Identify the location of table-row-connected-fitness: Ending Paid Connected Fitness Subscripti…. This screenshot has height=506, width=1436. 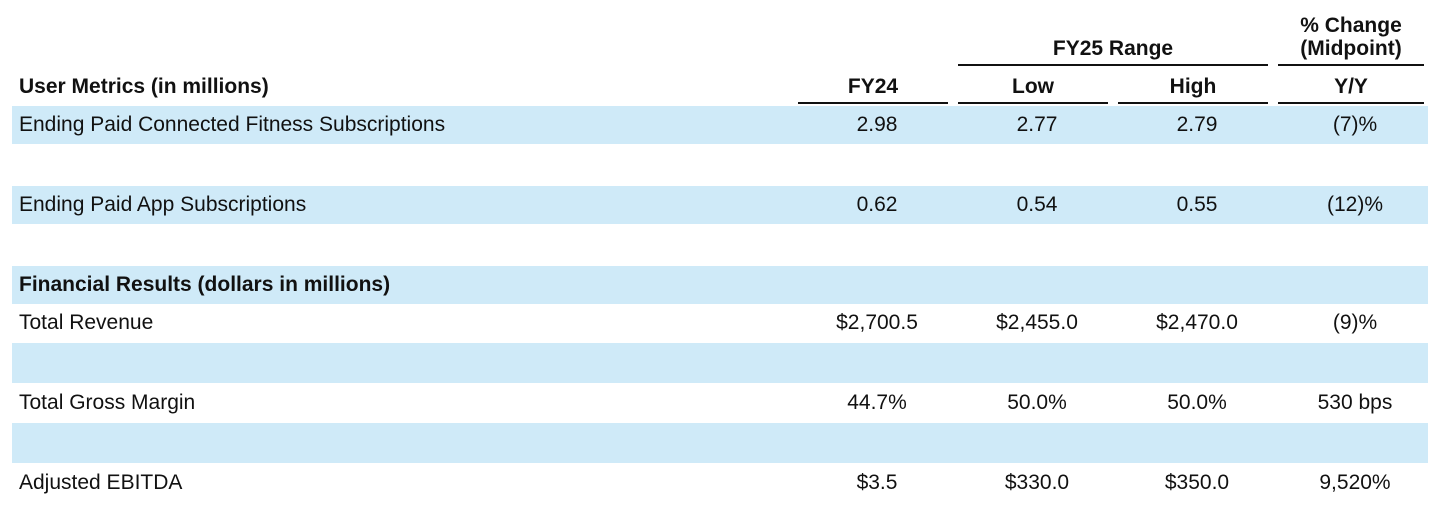
(720, 125).